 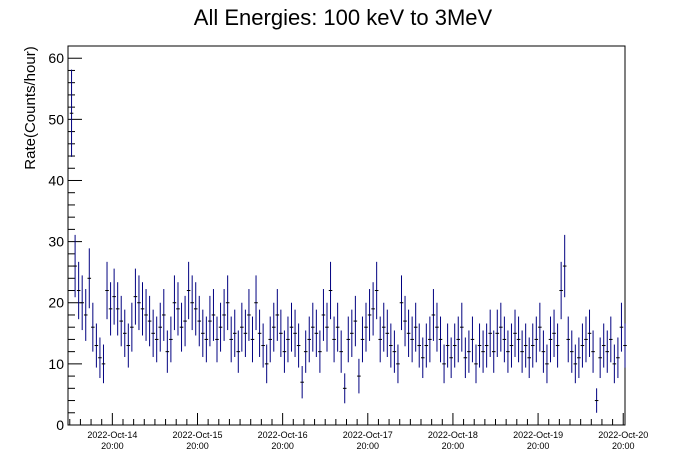 I want to click on y-tick-label: 10, so click(x=56, y=364).